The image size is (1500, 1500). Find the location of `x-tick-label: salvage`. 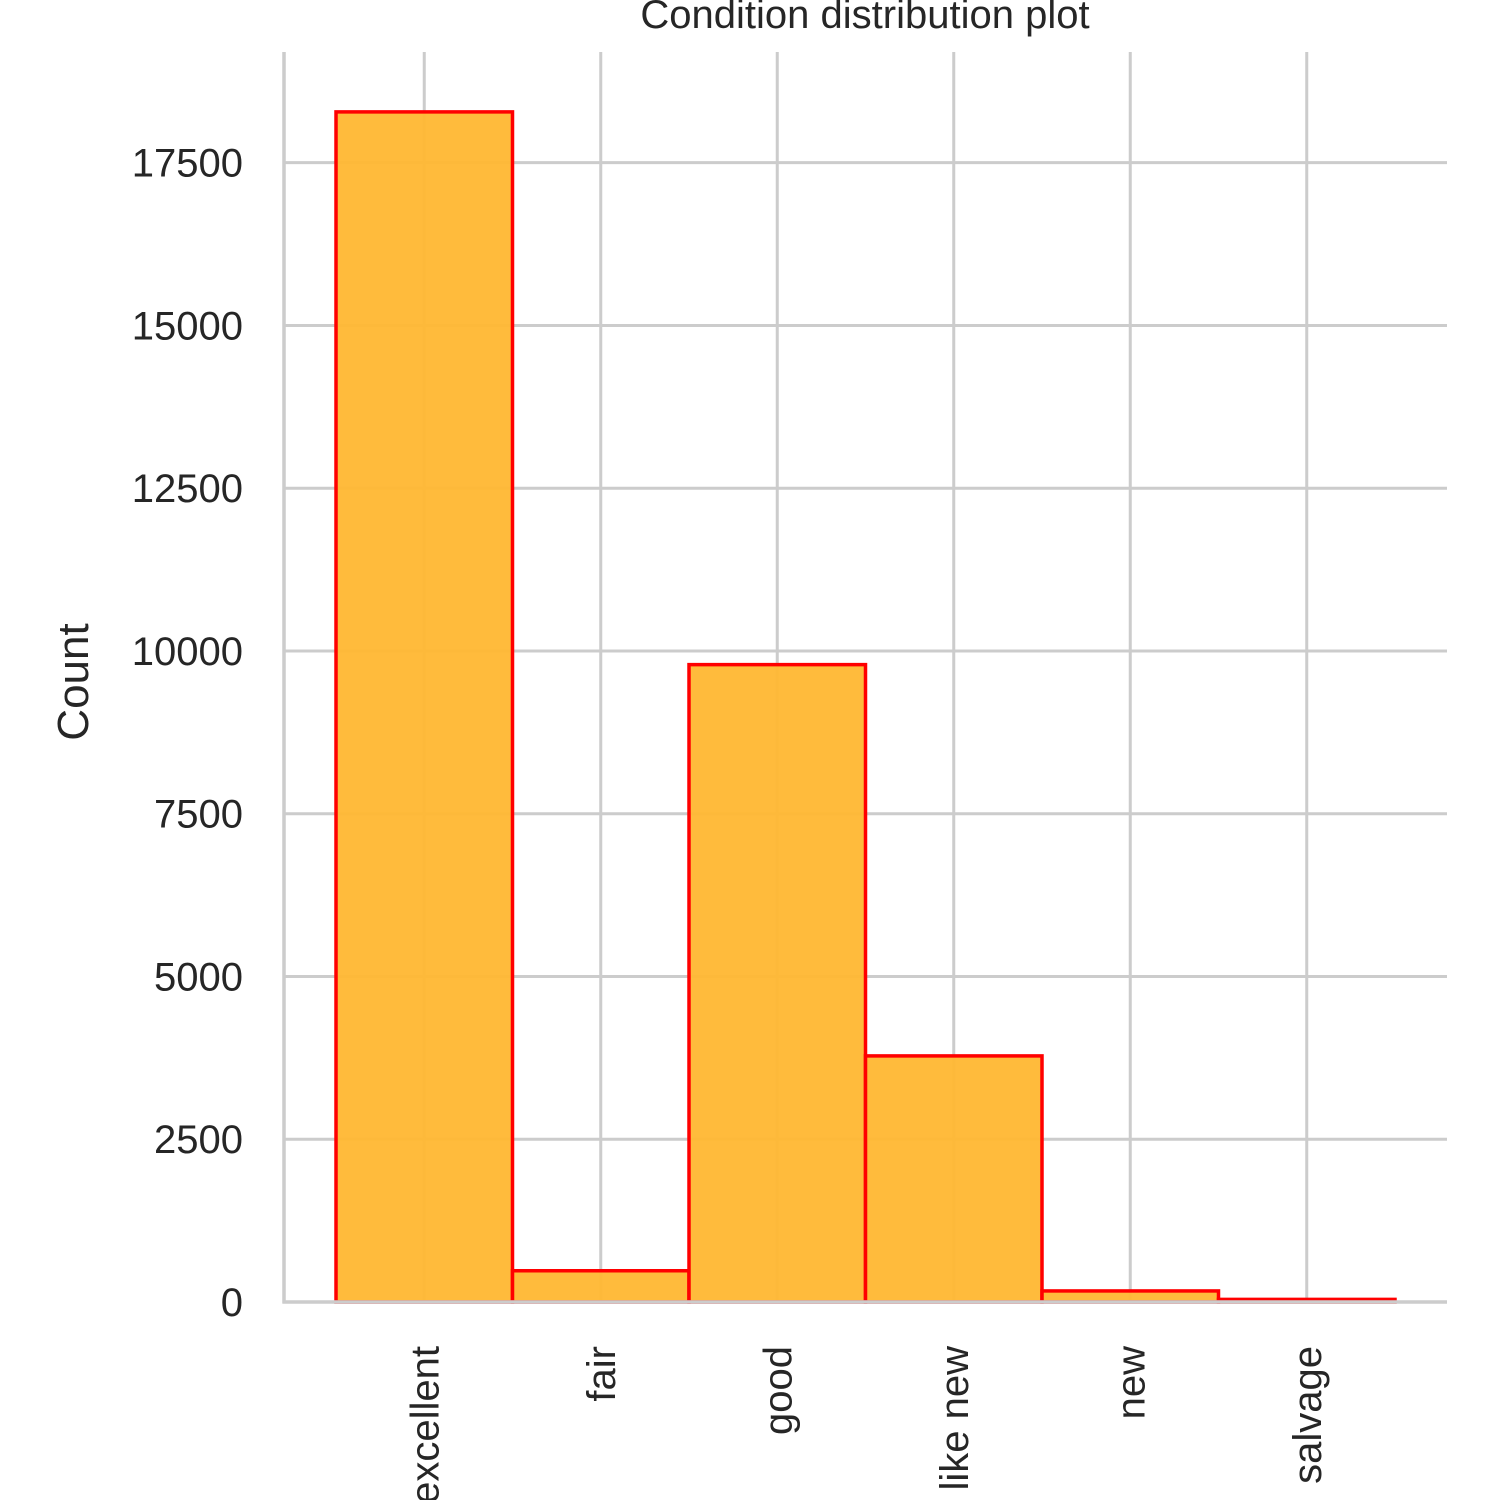

x-tick-label: salvage is located at coordinates (1308, 1415).